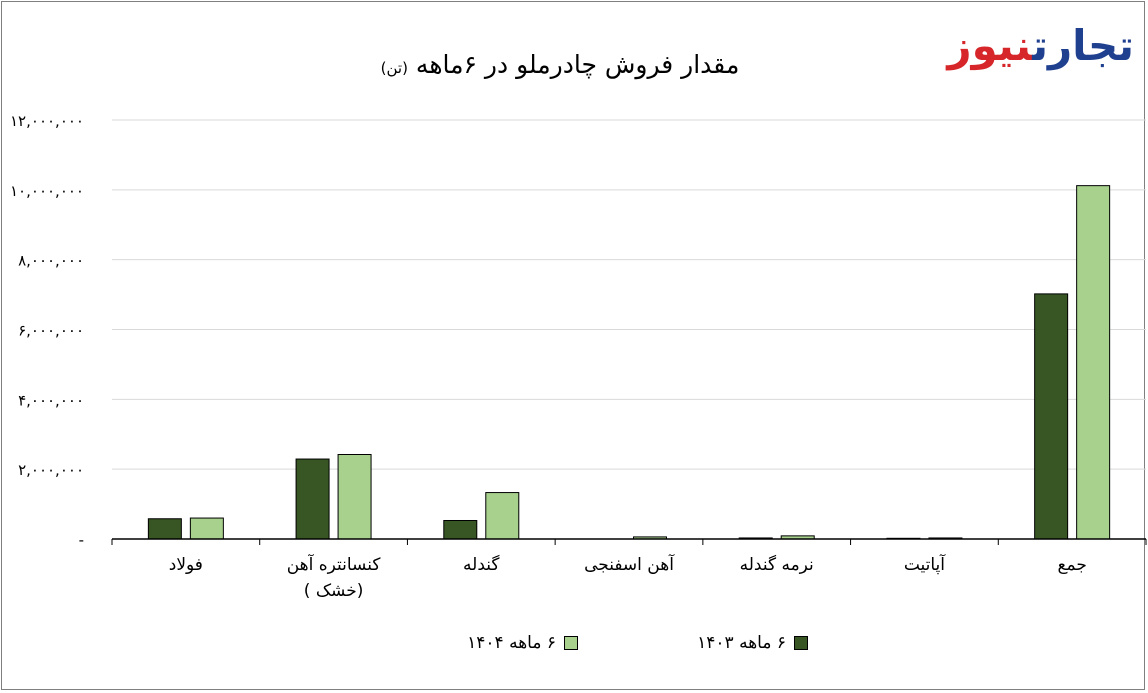 This screenshot has width=1148, height=693. Describe the element at coordinates (1083, 45) in the screenshot. I see `brand-logo-part1: تجارت` at that location.